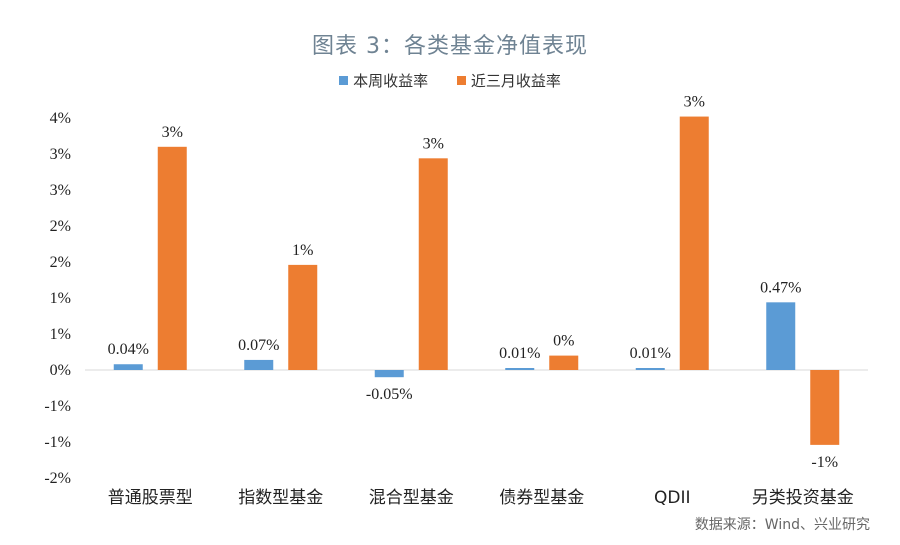 The width and height of the screenshot is (900, 545). Describe the element at coordinates (824, 462) in the screenshot. I see `data-label-three-month: -1%` at that location.